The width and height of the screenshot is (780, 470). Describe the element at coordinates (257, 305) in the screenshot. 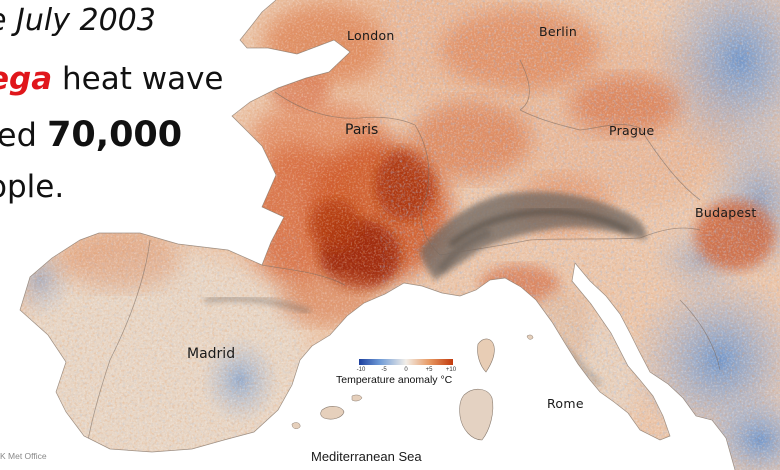

I see `pyrenees-relief` at that location.